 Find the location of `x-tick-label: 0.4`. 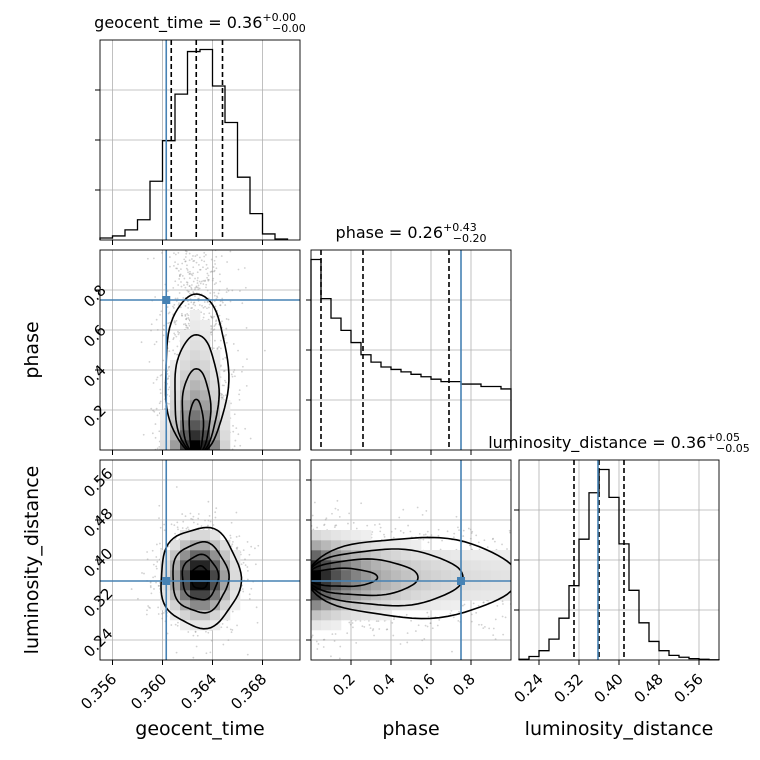

x-tick-label: 0.4 is located at coordinates (384, 685).